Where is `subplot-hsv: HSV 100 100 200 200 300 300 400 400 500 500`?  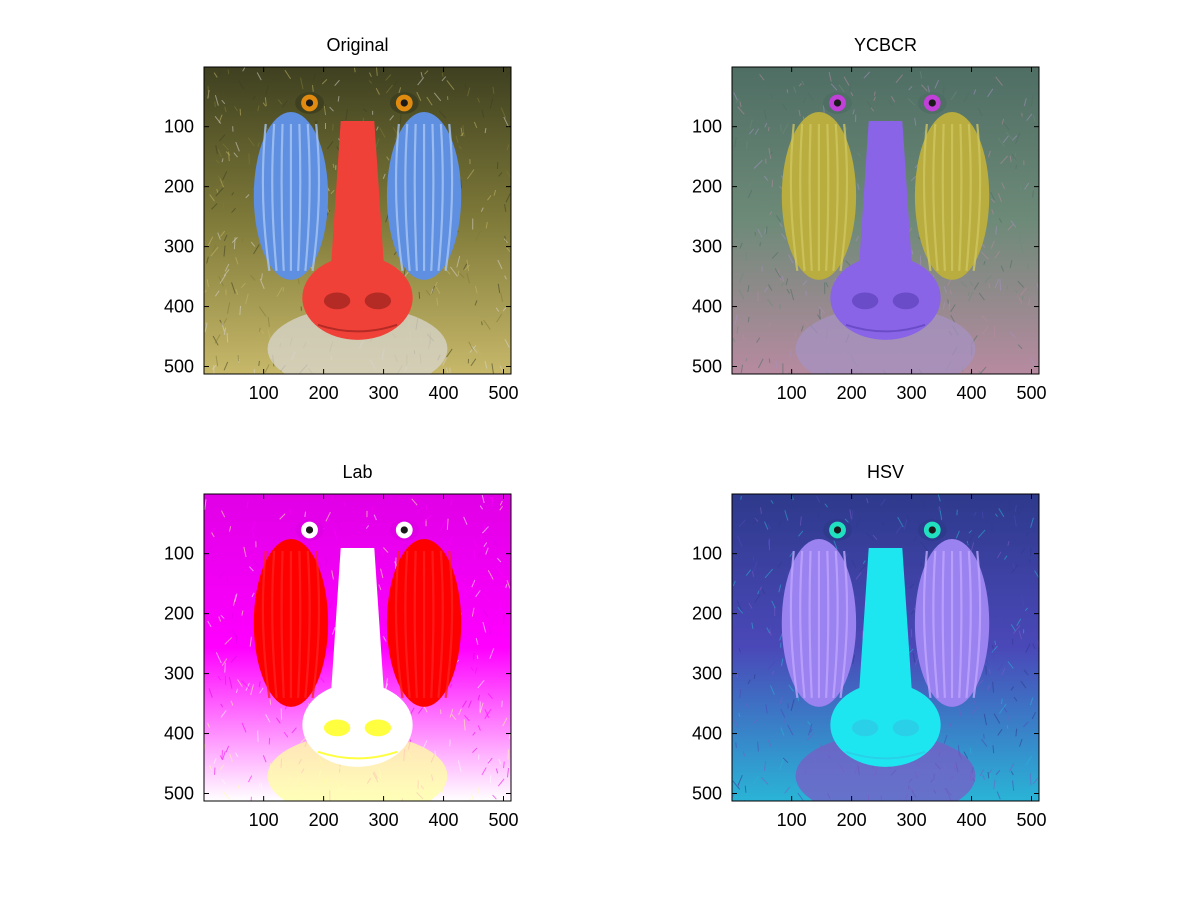
subplot-hsv: HSV 100 100 200 200 300 300 400 400 500 500 is located at coordinates (869, 646).